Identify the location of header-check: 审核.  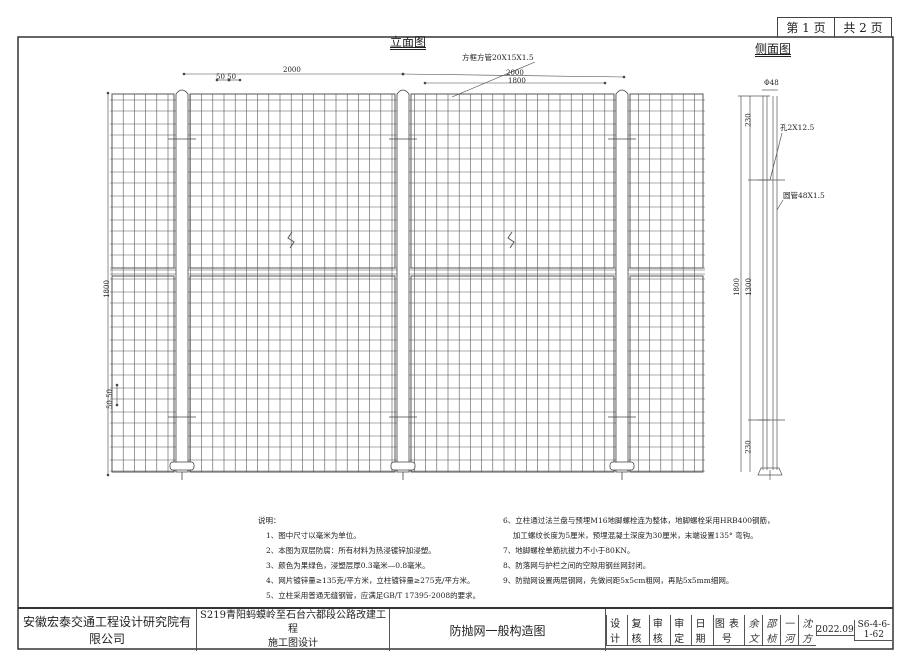
(659, 630).